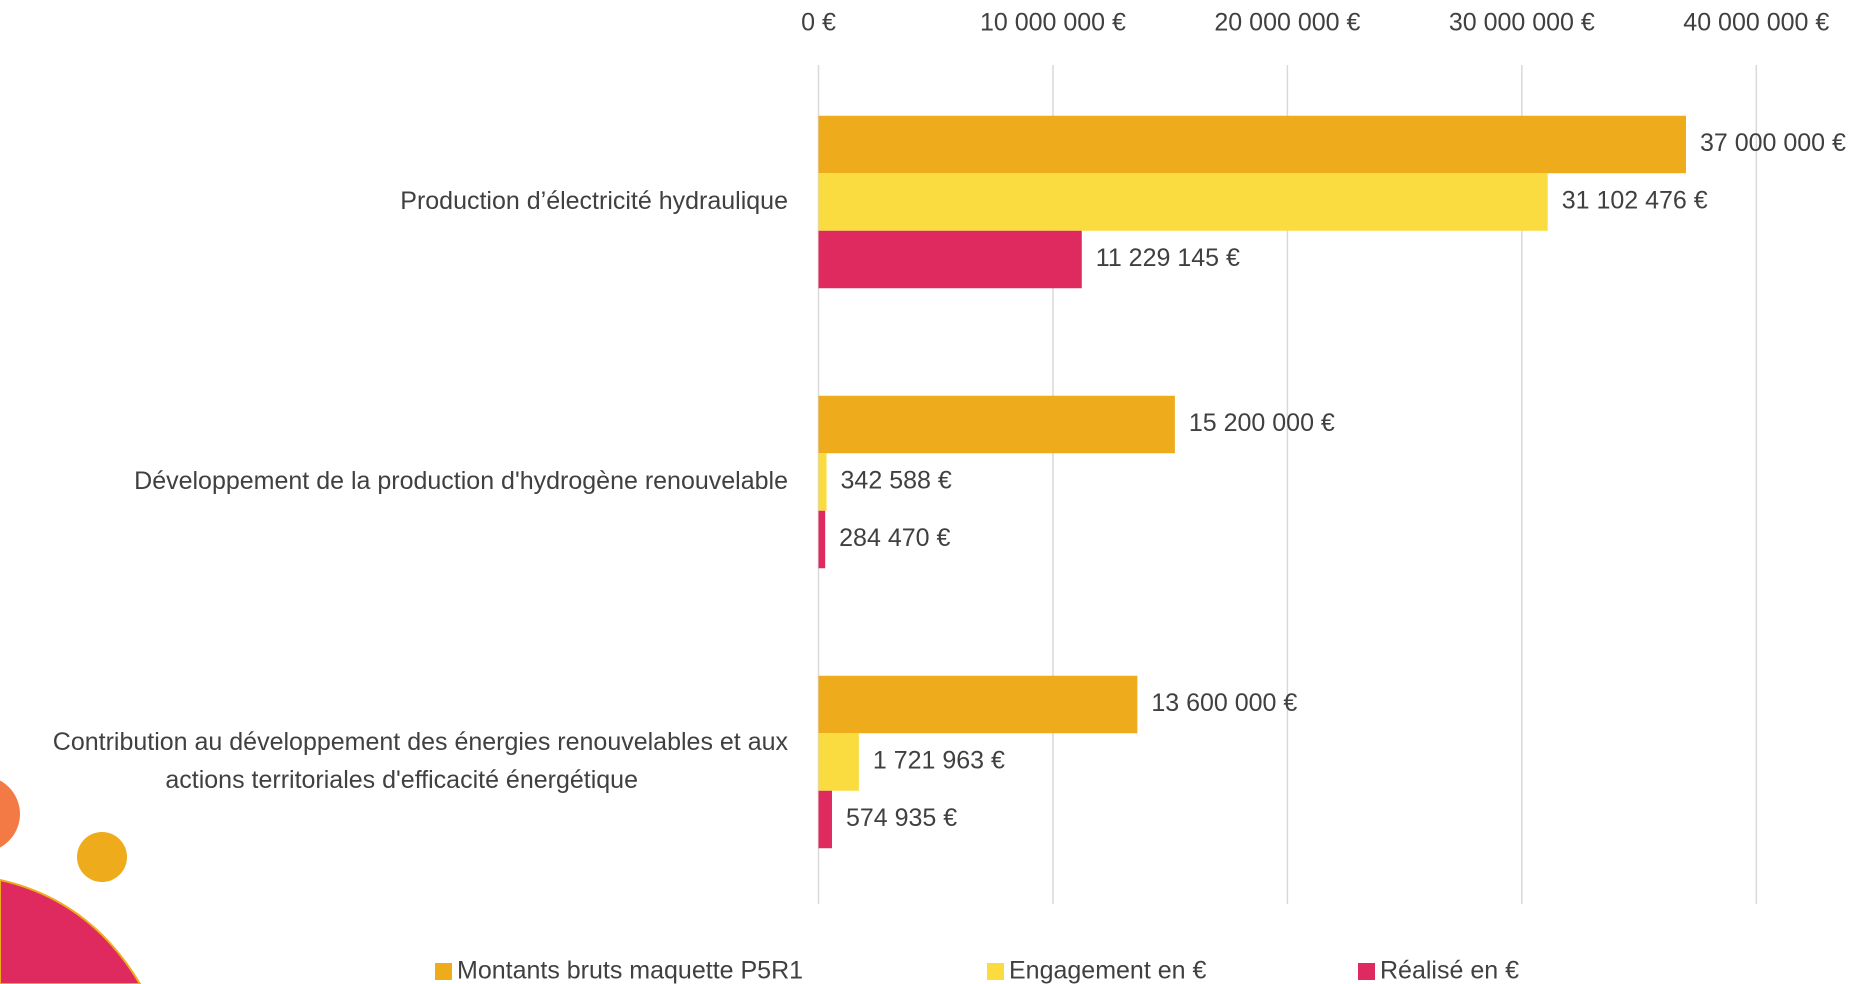 This screenshot has height=984, width=1852. I want to click on decor-shape, so click(71, 931).